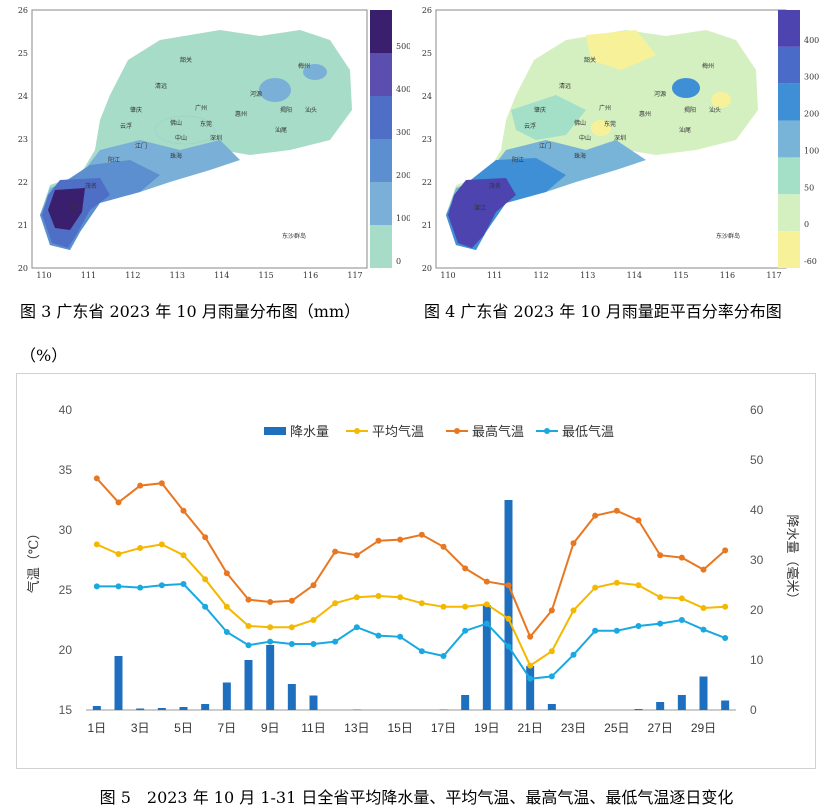 The image size is (833, 812). Describe the element at coordinates (190, 311) in the screenshot. I see `figure-3-caption: 图 3 广东省 2023 年 10 月雨量分布图（mm）` at that location.